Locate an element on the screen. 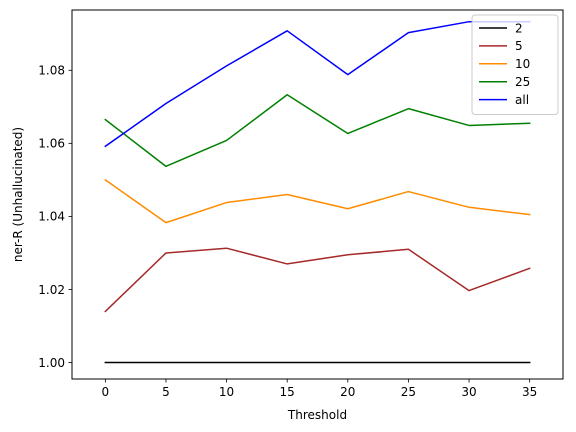 This screenshot has width=576, height=432. legend-box is located at coordinates (515, 64).